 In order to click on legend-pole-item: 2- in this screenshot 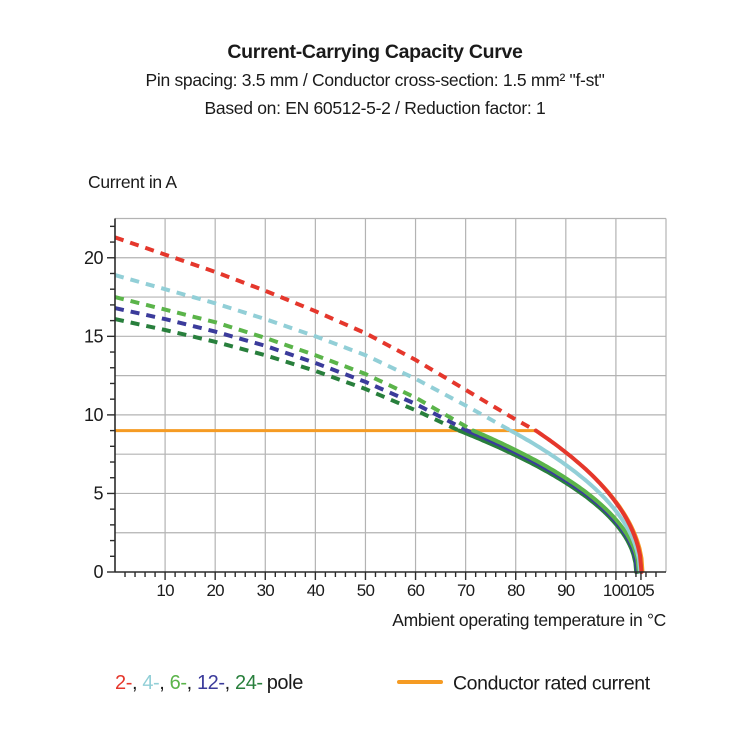, I will do `click(123, 683)`.